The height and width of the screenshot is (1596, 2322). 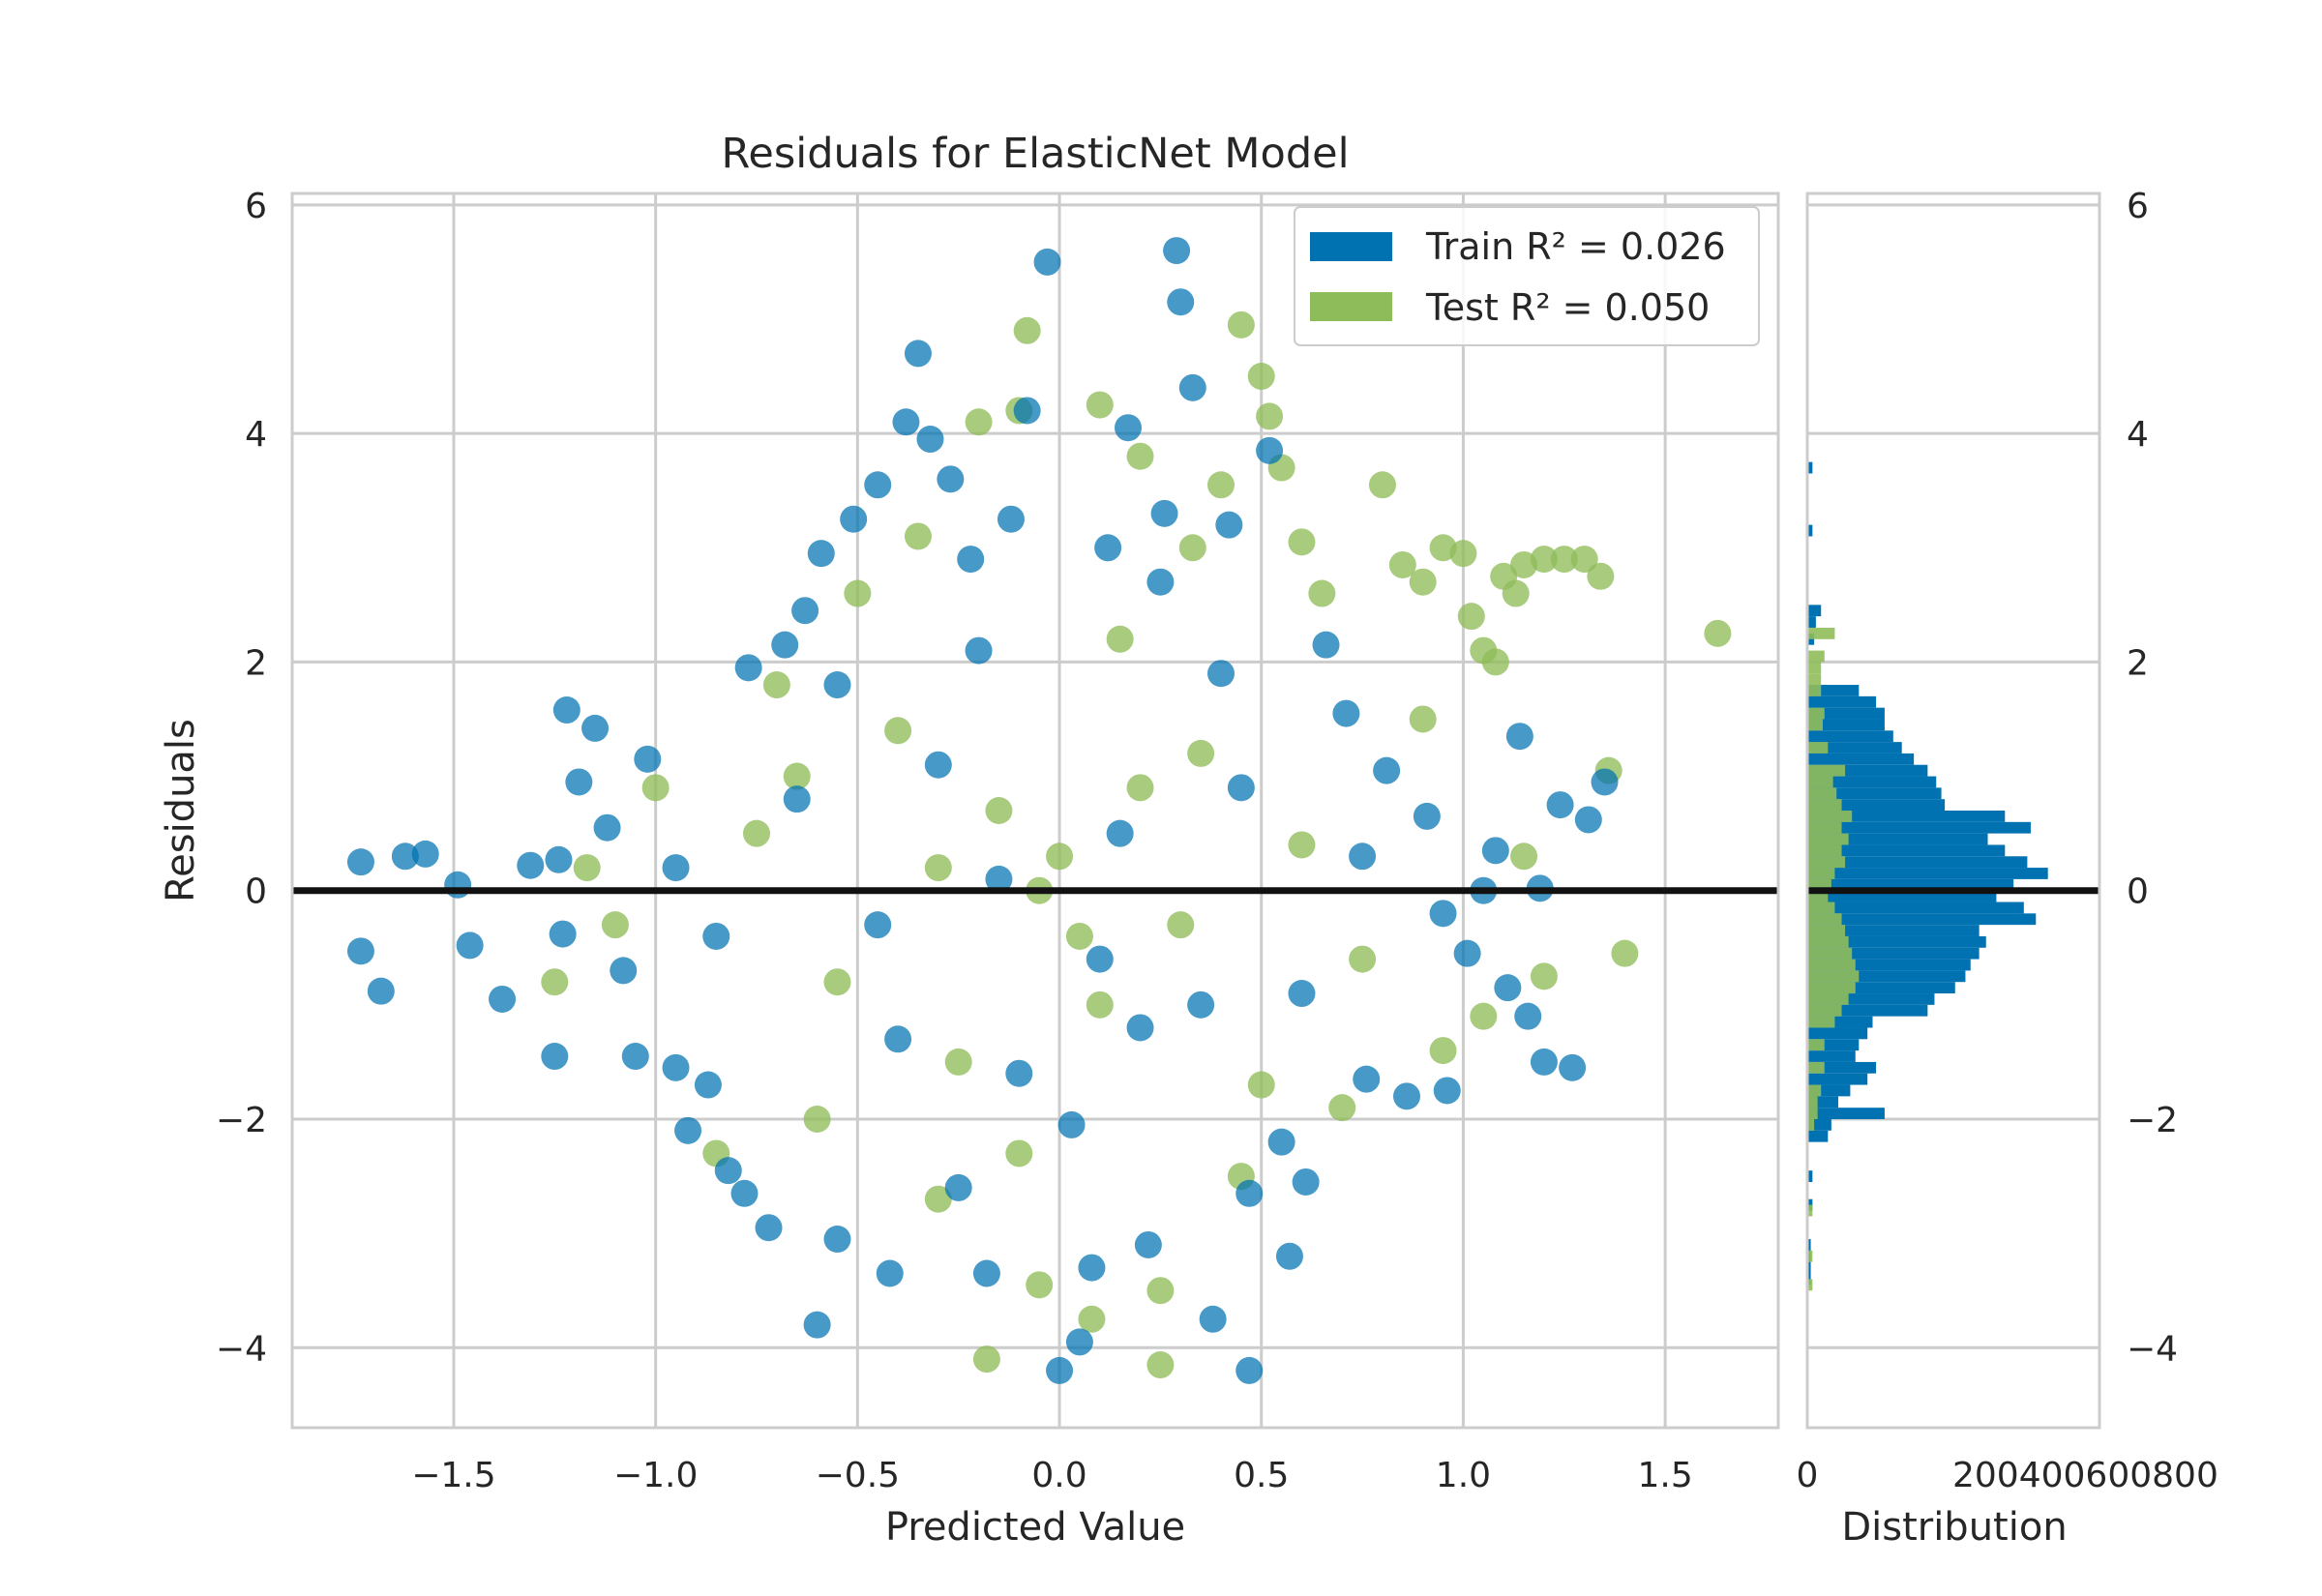 What do you see at coordinates (2138, 663) in the screenshot?
I see `distribution-y-tick-label: 2` at bounding box center [2138, 663].